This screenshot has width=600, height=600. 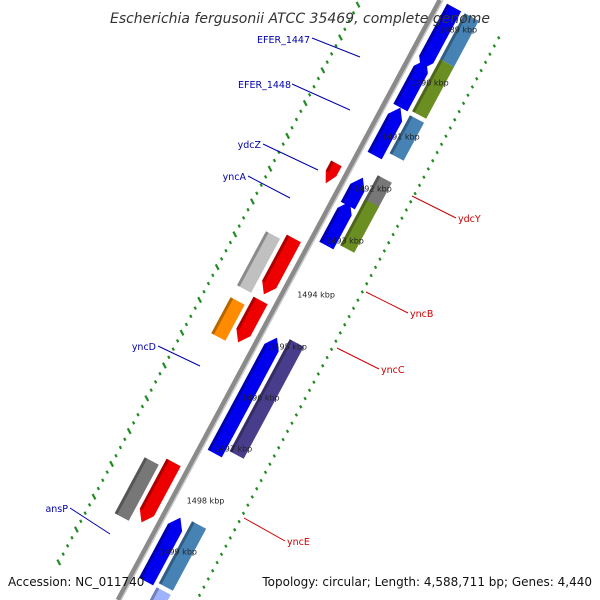 What do you see at coordinates (421, 314) in the screenshot?
I see `gene-label: yncB` at bounding box center [421, 314].